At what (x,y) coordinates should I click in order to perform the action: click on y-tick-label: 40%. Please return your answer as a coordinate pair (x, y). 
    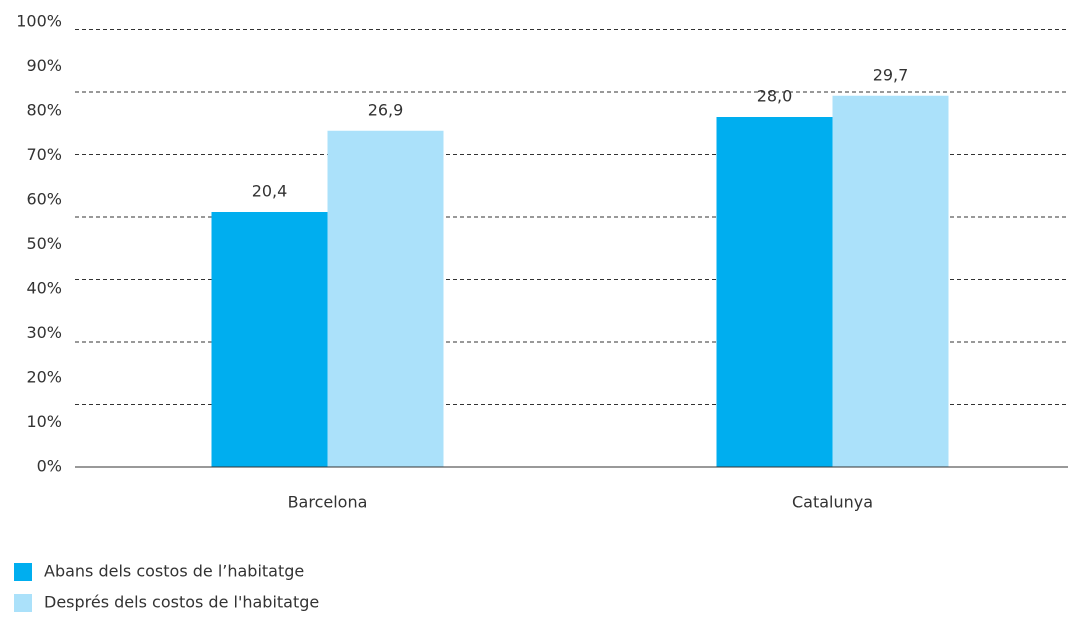
    Looking at the image, I should click on (44, 288).